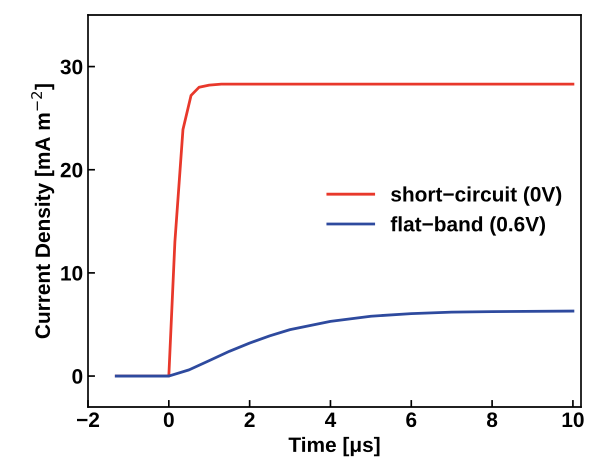  Describe the element at coordinates (71, 170) in the screenshot. I see `y-tick-label: 20` at that location.